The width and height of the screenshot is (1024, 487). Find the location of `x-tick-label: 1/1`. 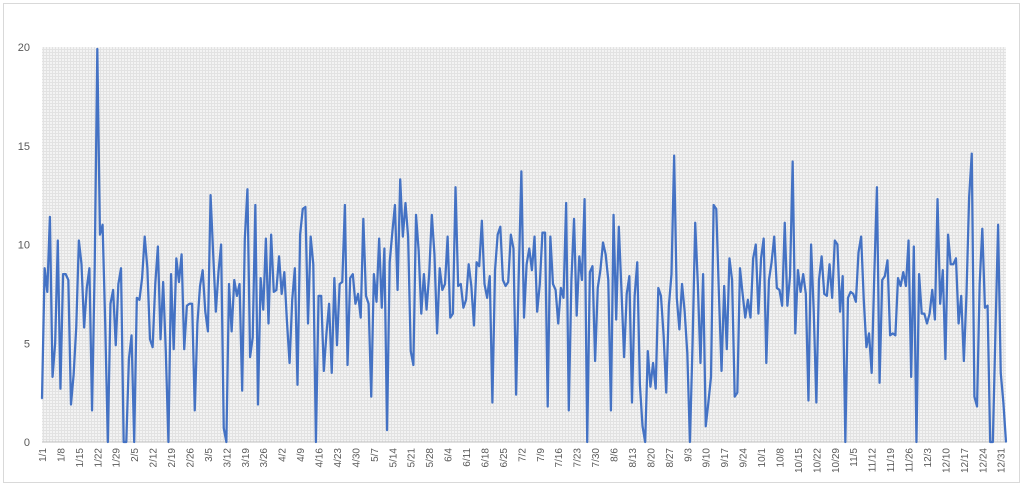

x-tick-label: 1/1 is located at coordinates (43, 455).